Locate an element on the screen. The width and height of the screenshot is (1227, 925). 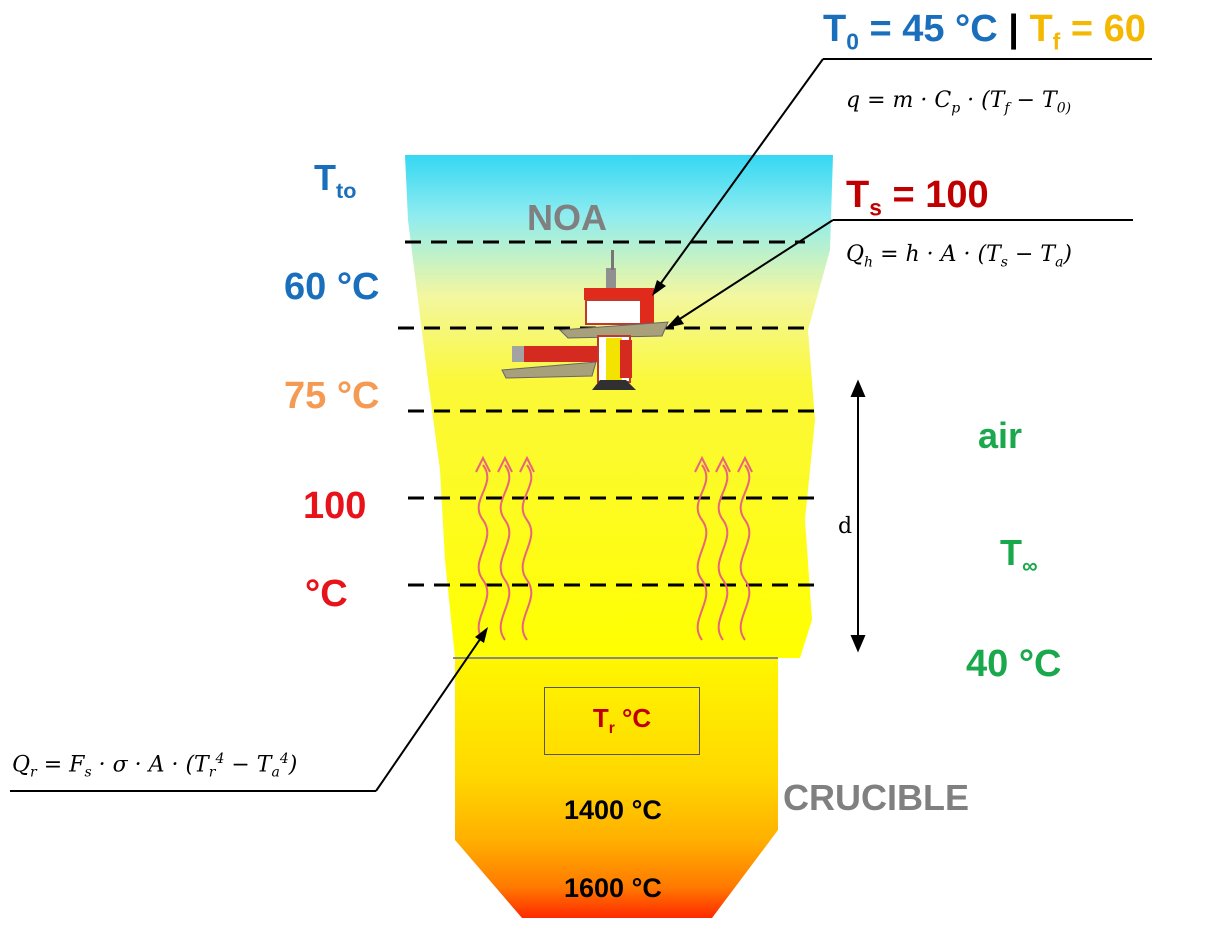
header-temperature-label: T0 = 45 °C | Tf = 60 is located at coordinates (984, 31).